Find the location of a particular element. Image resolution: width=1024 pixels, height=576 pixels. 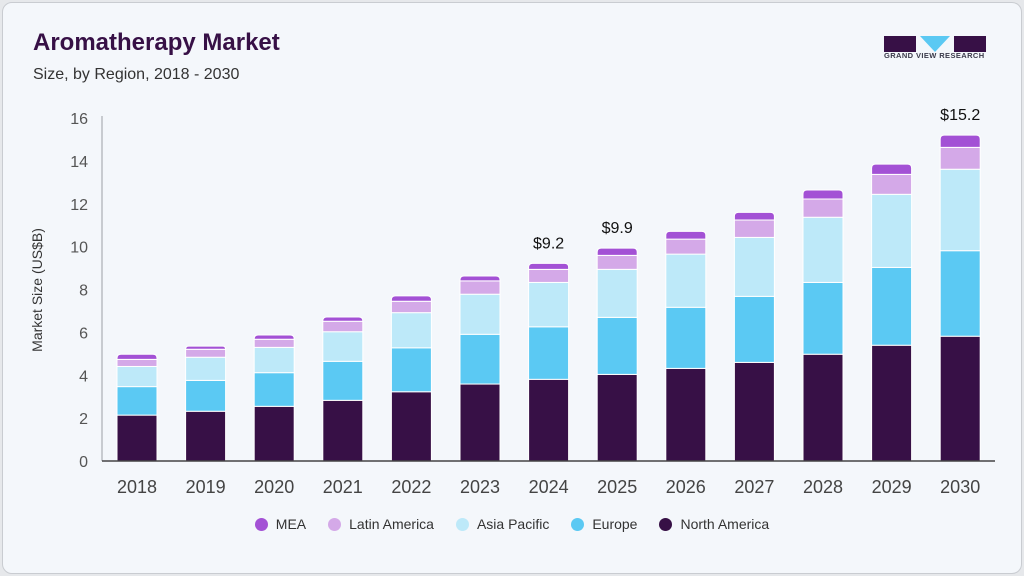

y-tick-label: 10 is located at coordinates (79, 248).